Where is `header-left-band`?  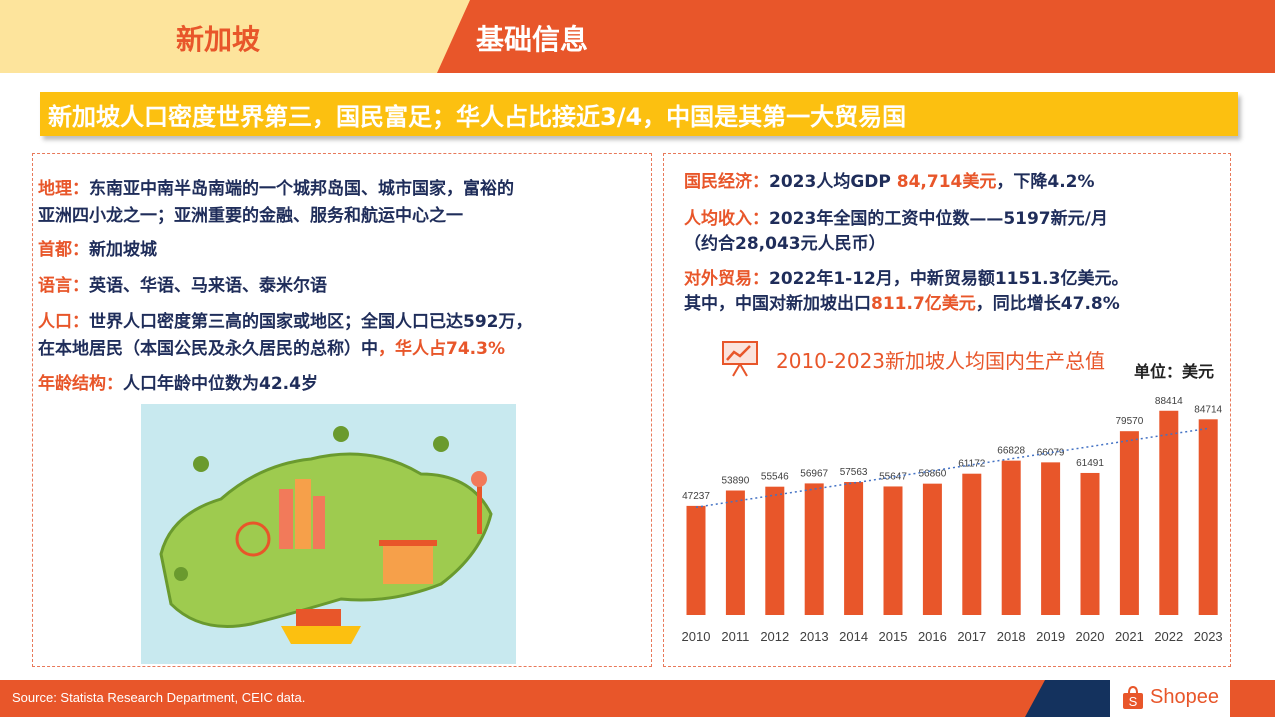
header-left-band is located at coordinates (235, 36).